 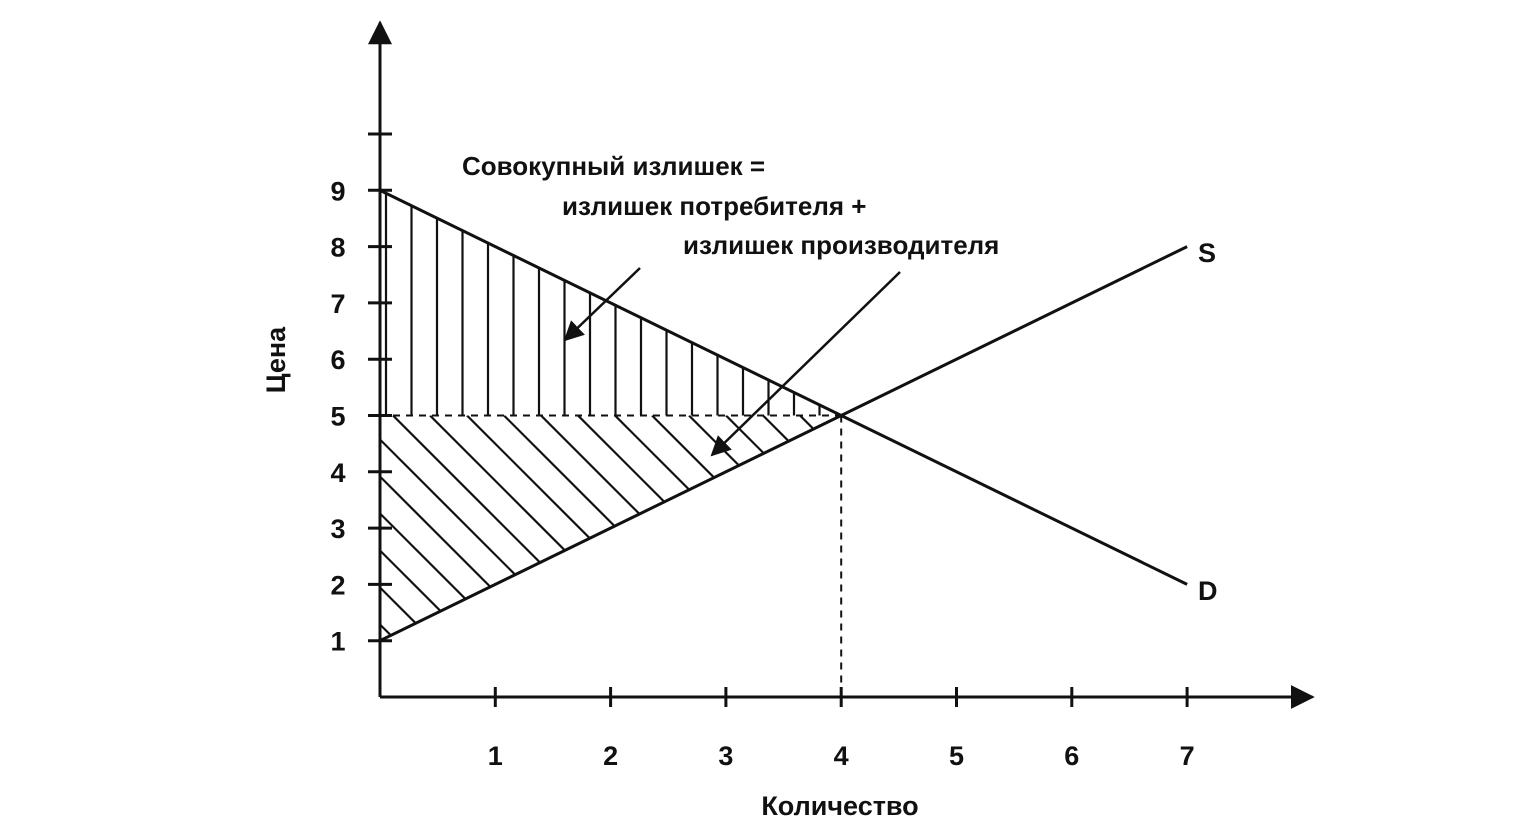 What do you see at coordinates (841, 245) in the screenshot?
I see `annotation-line-3: излишек производителя` at bounding box center [841, 245].